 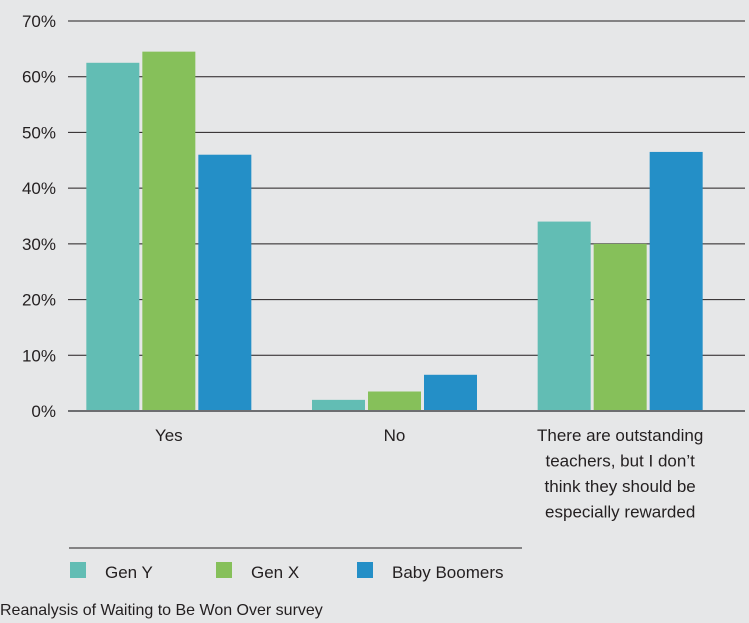 I want to click on category-label: Yes, so click(x=169, y=435).